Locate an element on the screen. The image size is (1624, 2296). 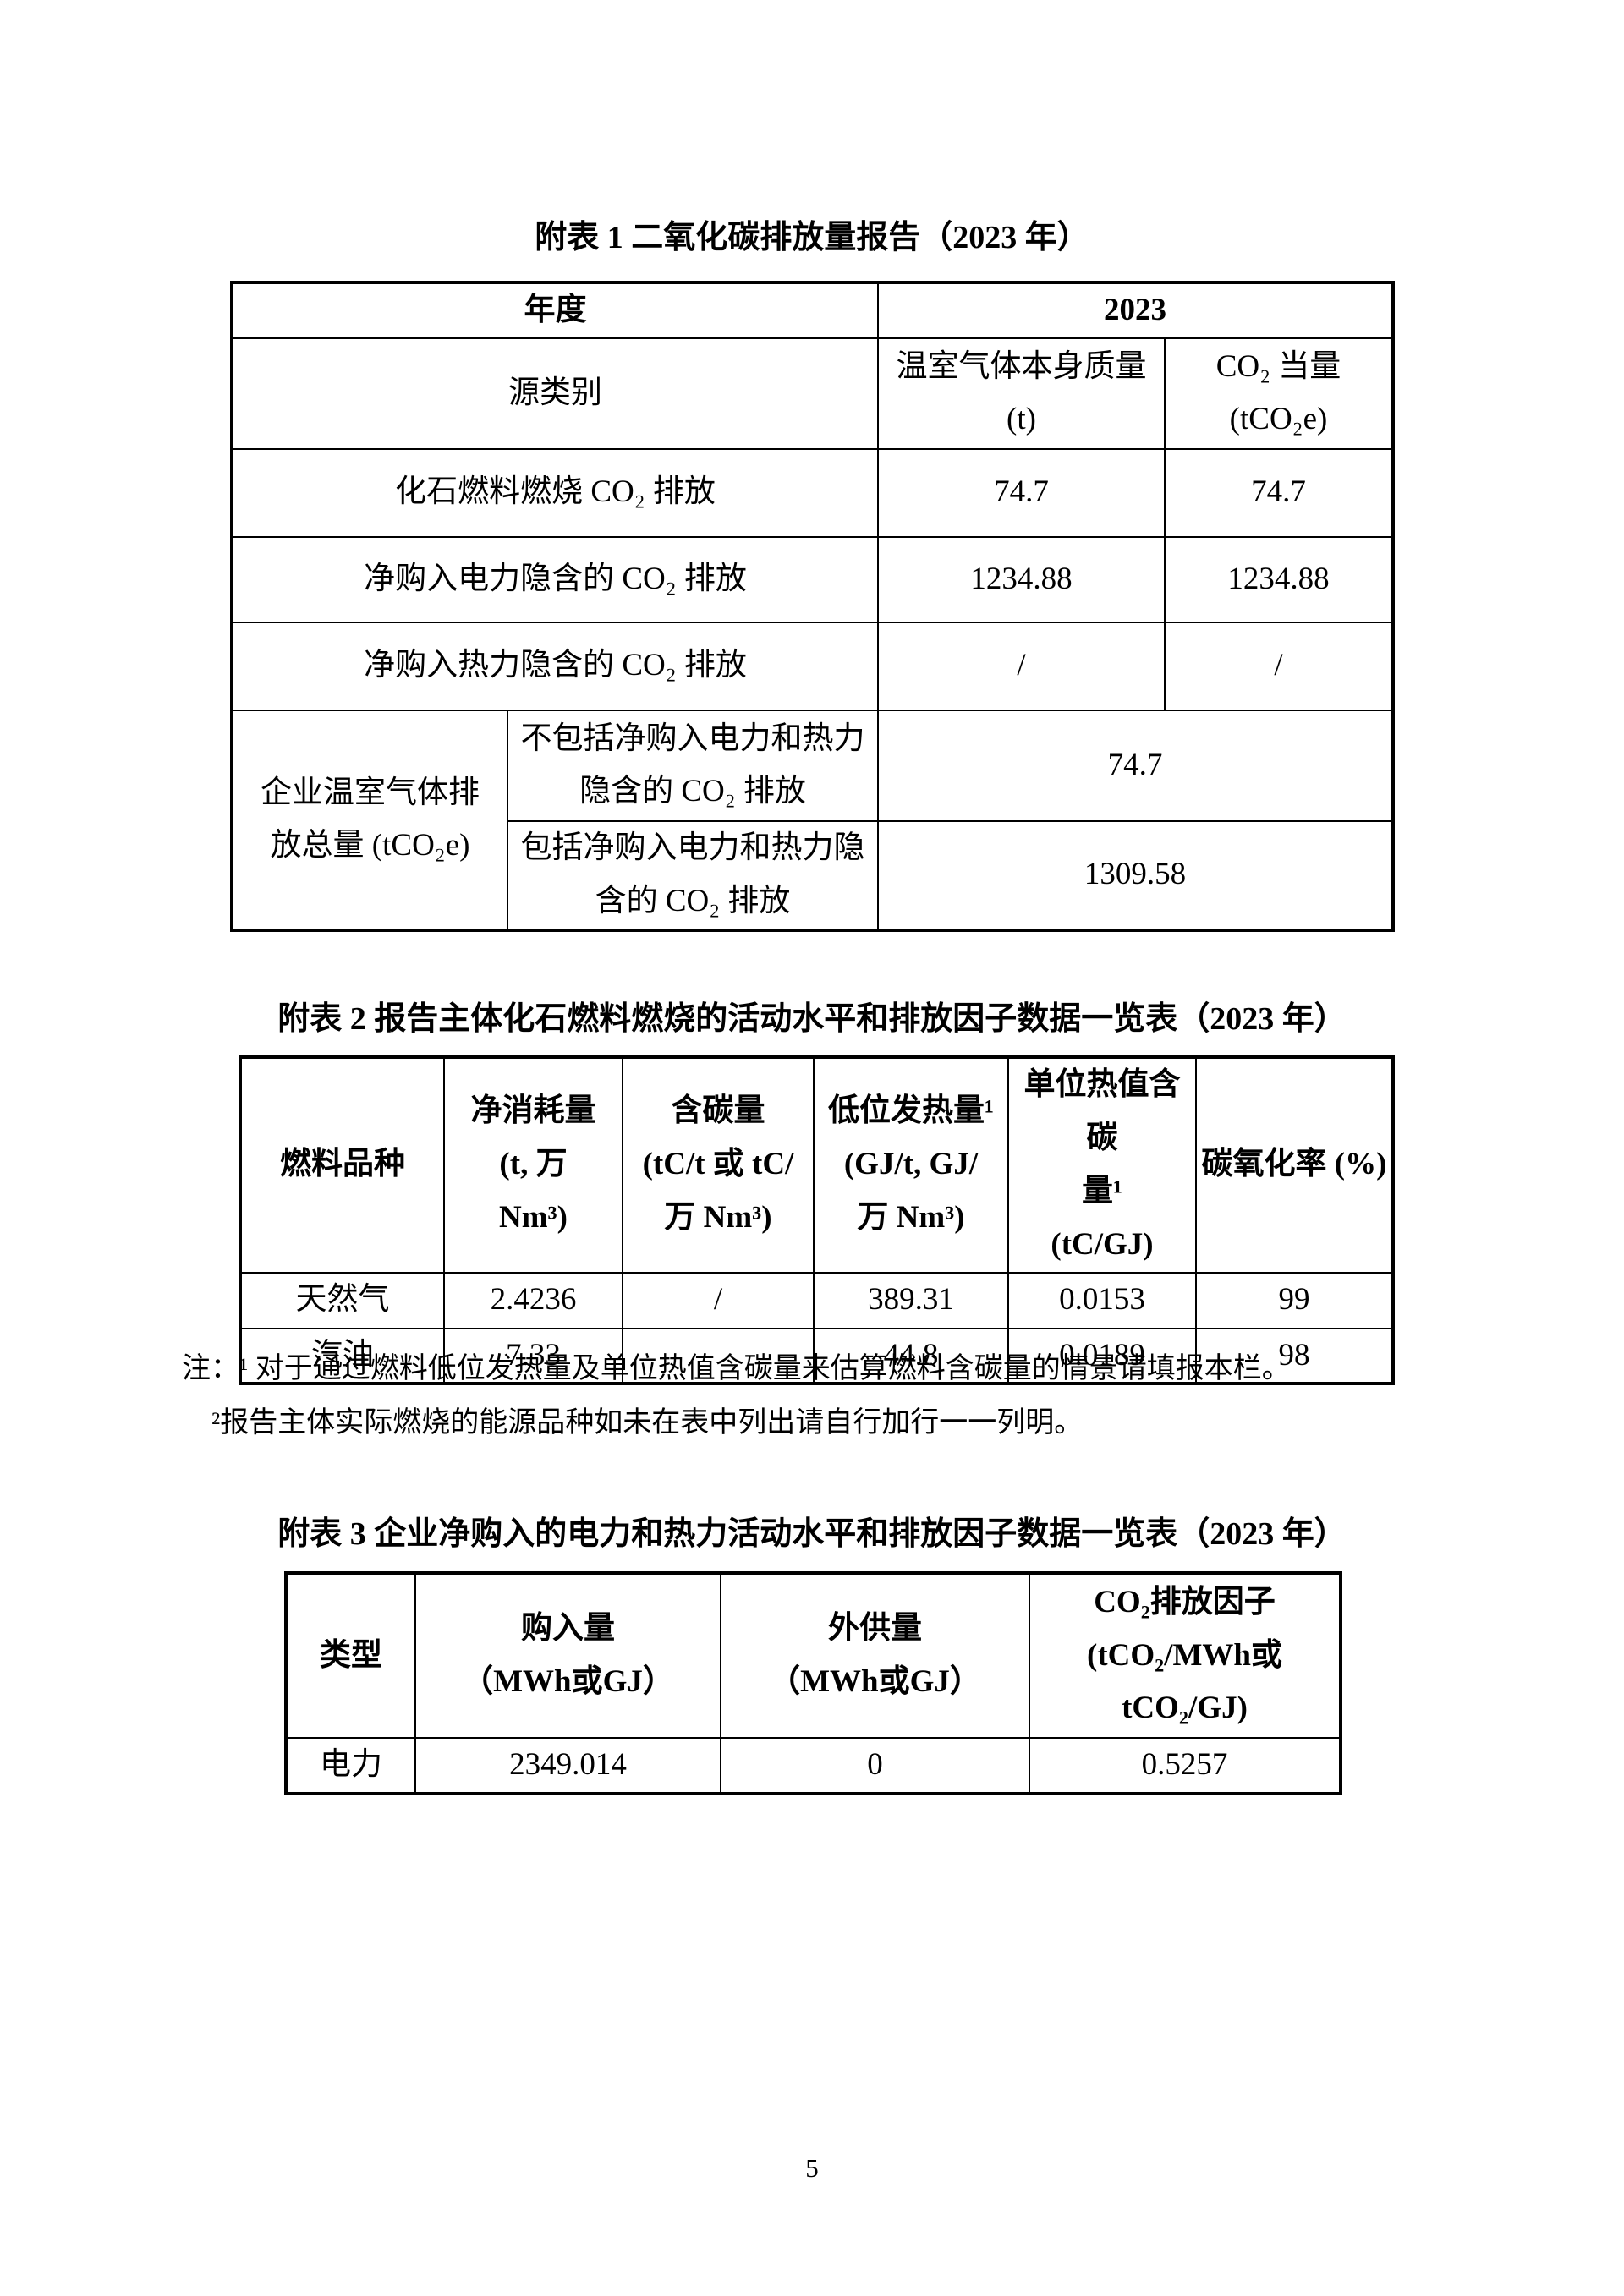
table2-consumption-cell: 7.33 is located at coordinates (533, 1356).